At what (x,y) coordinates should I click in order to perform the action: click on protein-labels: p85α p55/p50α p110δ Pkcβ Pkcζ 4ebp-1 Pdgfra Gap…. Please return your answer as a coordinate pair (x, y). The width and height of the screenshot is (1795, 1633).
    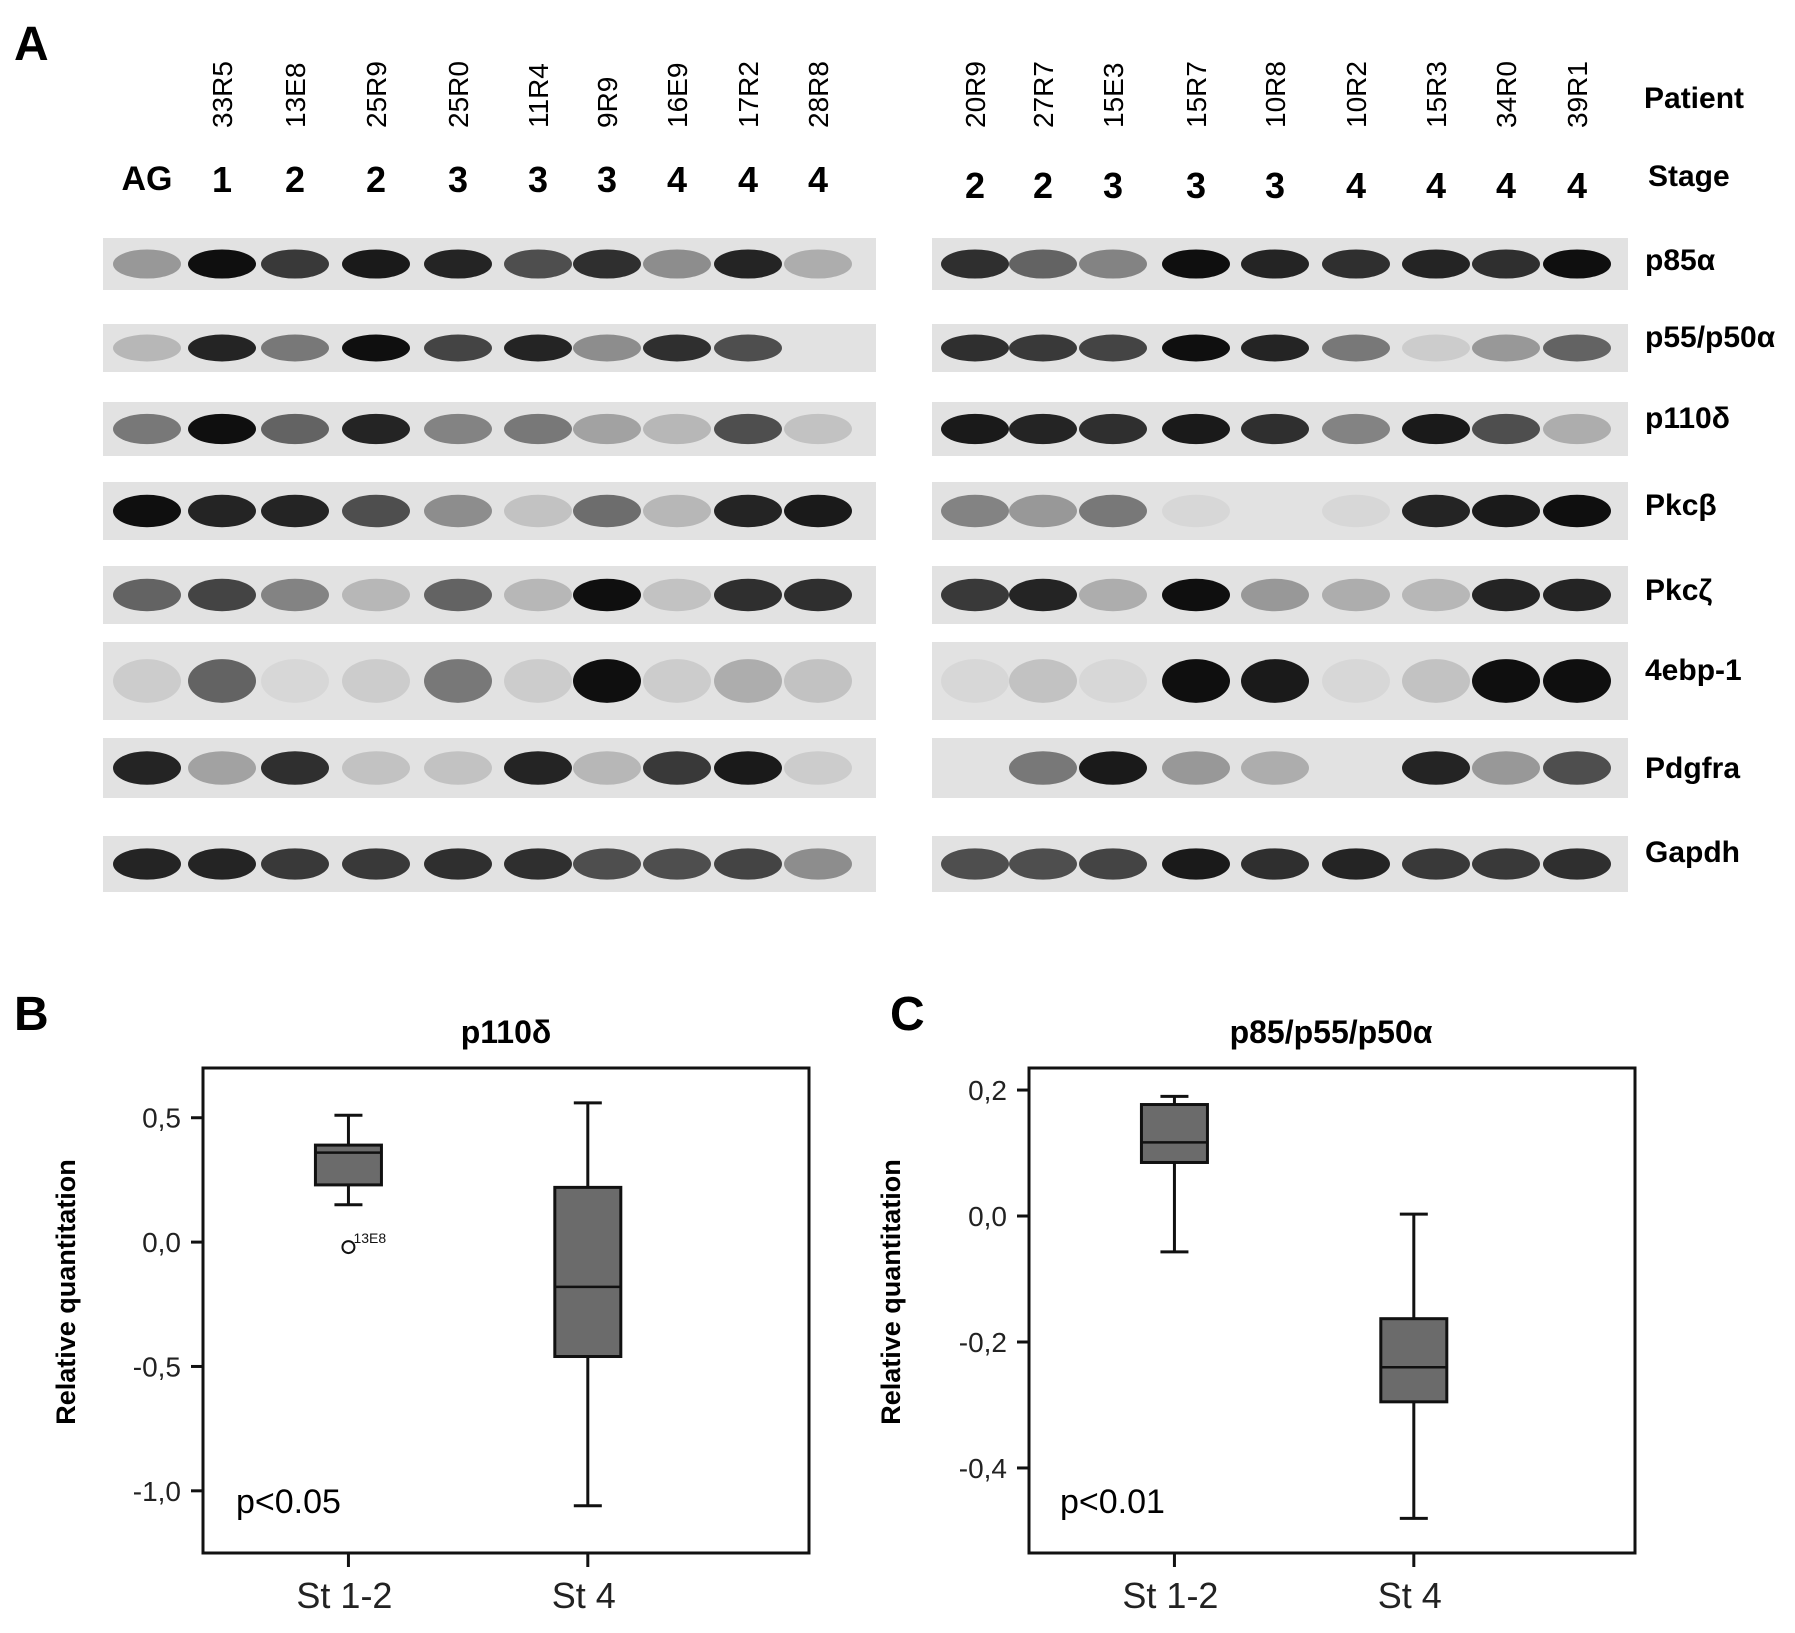
    Looking at the image, I should click on (1710, 556).